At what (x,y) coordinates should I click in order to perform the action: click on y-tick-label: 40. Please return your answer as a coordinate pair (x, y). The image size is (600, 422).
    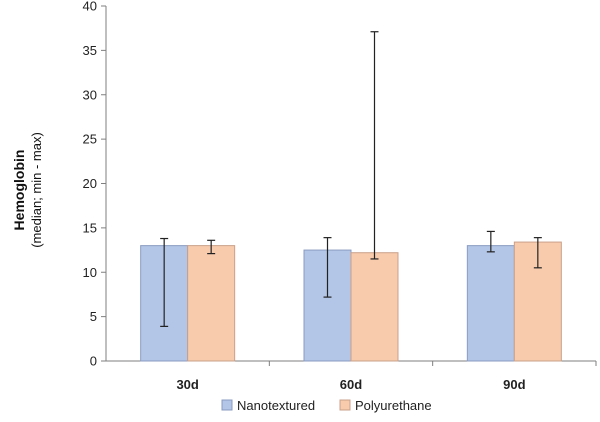
    Looking at the image, I should click on (90, 7).